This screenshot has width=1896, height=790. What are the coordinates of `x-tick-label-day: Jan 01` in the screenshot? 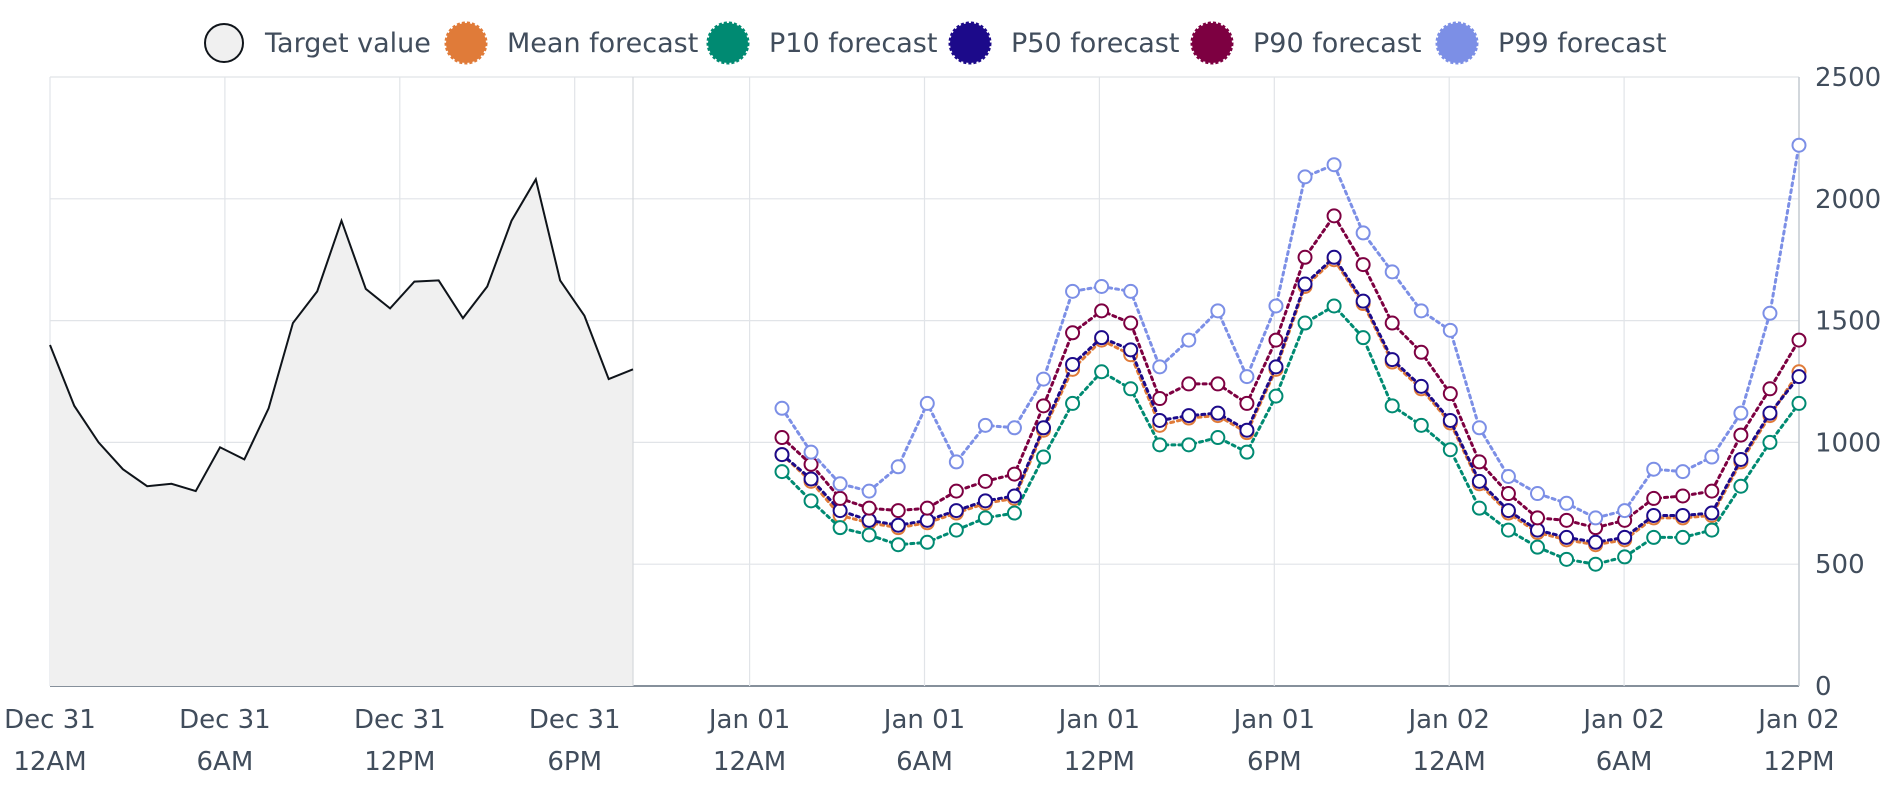 It's located at (923, 720).